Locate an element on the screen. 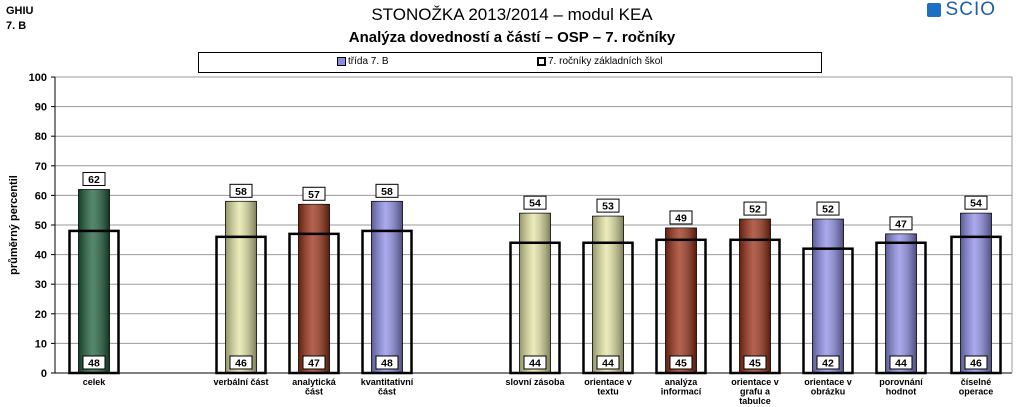  class-code: GHIU is located at coordinates (20, 11).